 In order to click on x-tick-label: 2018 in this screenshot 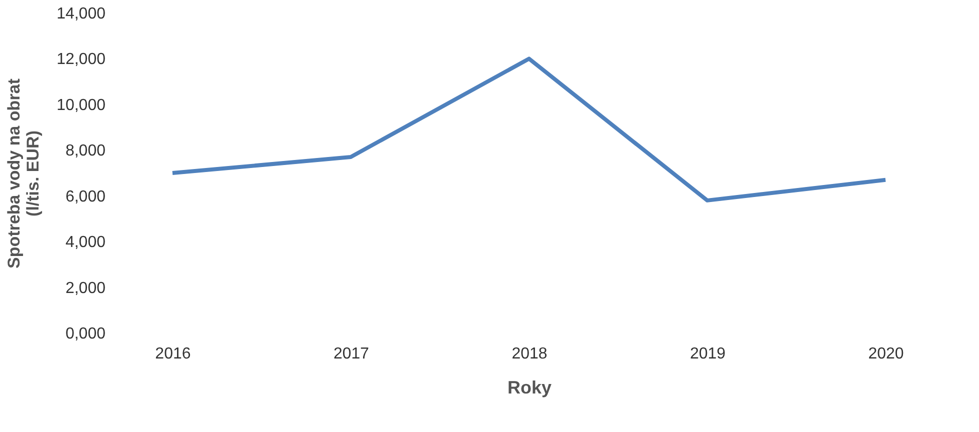, I will do `click(530, 354)`.